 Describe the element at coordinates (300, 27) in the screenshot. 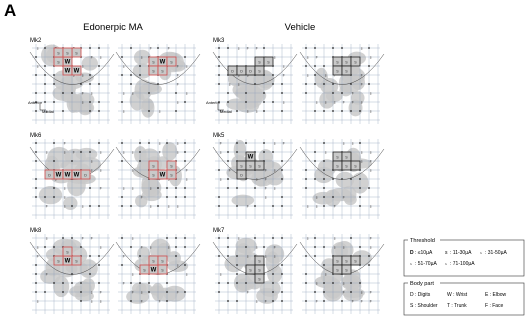

I see `group-title-vehicle: Vehicle` at that location.